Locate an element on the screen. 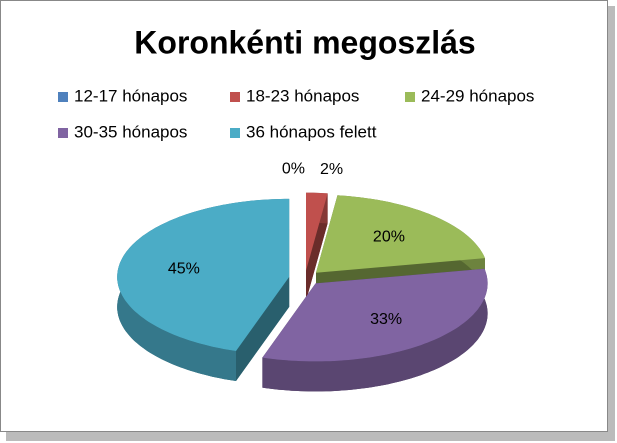  legend-label: 36 hónapos felett is located at coordinates (311, 131).